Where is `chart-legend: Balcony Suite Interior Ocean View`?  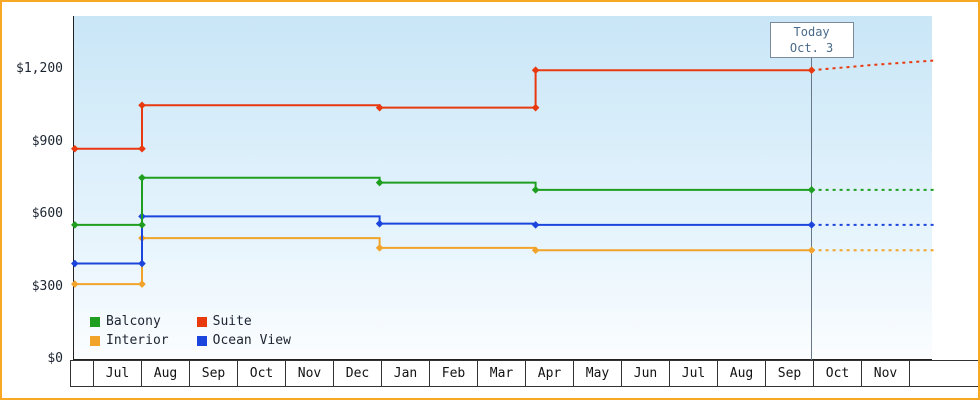 chart-legend: Balcony Suite Interior Ocean View is located at coordinates (190, 331).